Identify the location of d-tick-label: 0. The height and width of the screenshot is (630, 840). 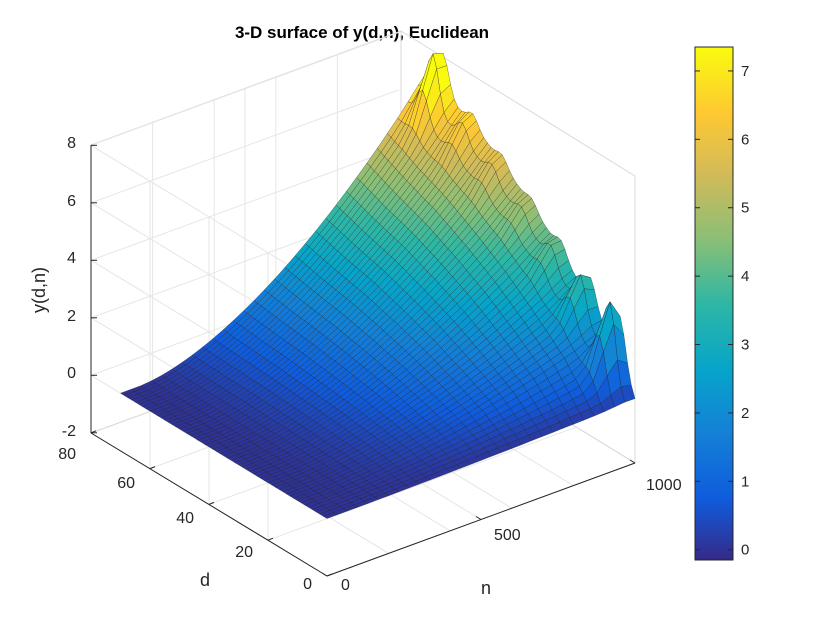
(307, 584).